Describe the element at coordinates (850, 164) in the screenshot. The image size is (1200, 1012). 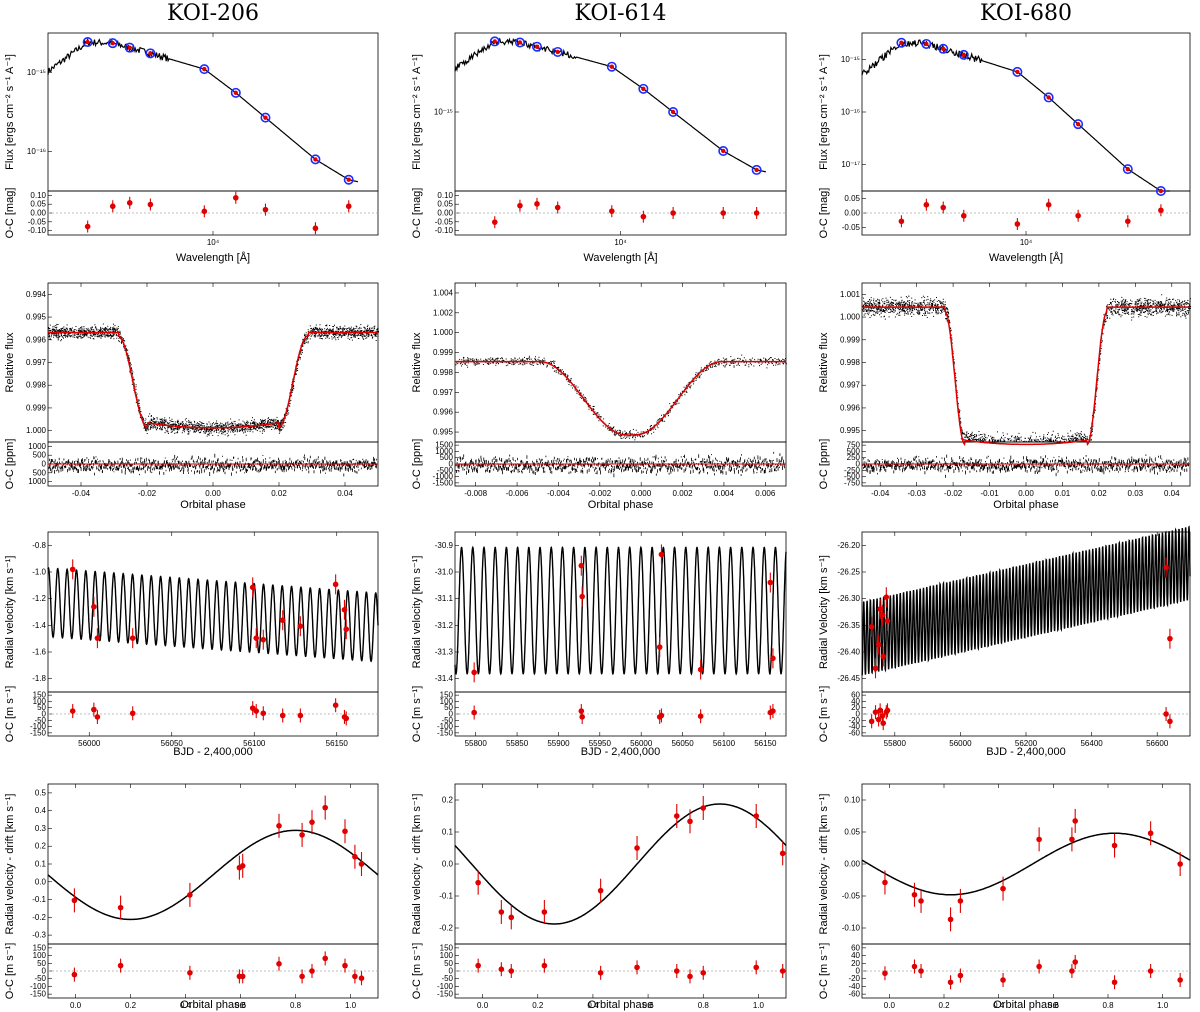
I see `sed-ytick-label: 10⁻¹⁷` at that location.